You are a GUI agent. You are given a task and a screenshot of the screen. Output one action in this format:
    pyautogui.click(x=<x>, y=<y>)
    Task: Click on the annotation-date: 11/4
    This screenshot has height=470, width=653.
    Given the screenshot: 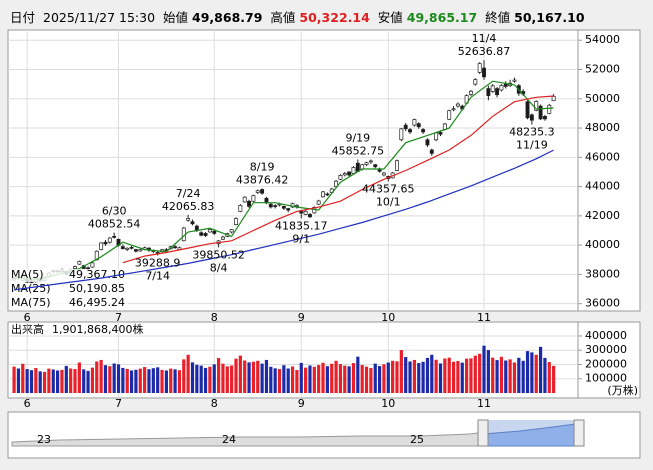 What is the action you would take?
    pyautogui.click(x=484, y=38)
    